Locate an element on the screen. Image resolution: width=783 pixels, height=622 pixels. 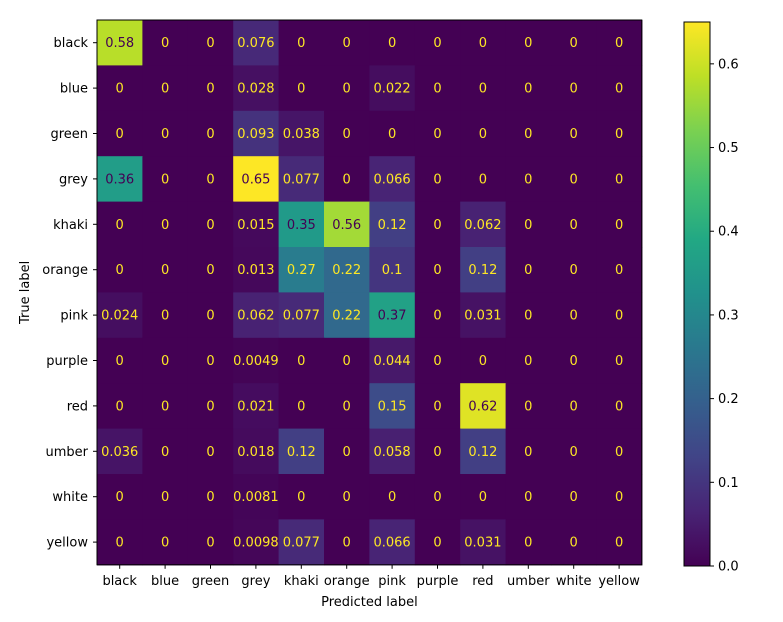
heatmap-cell-value: 0.15 is located at coordinates (392, 406).